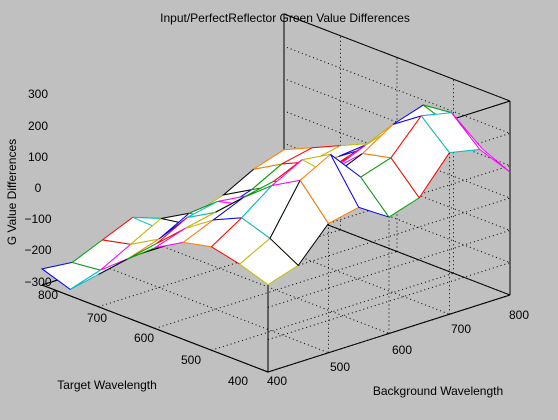  What do you see at coordinates (38, 126) in the screenshot?
I see `z-tick-label: 200` at bounding box center [38, 126].